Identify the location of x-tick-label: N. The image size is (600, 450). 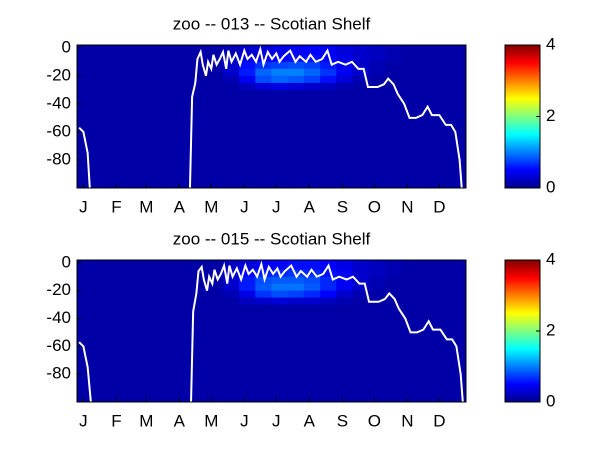
(407, 206).